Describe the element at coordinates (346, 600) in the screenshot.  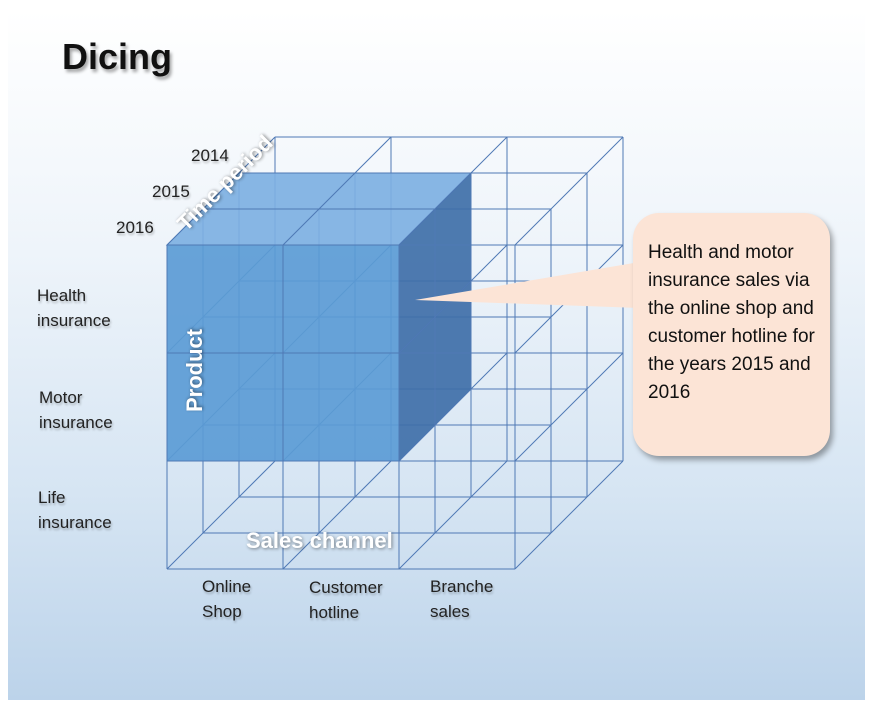
I see `channel-label-customer-hotline: Customer hotline` at that location.